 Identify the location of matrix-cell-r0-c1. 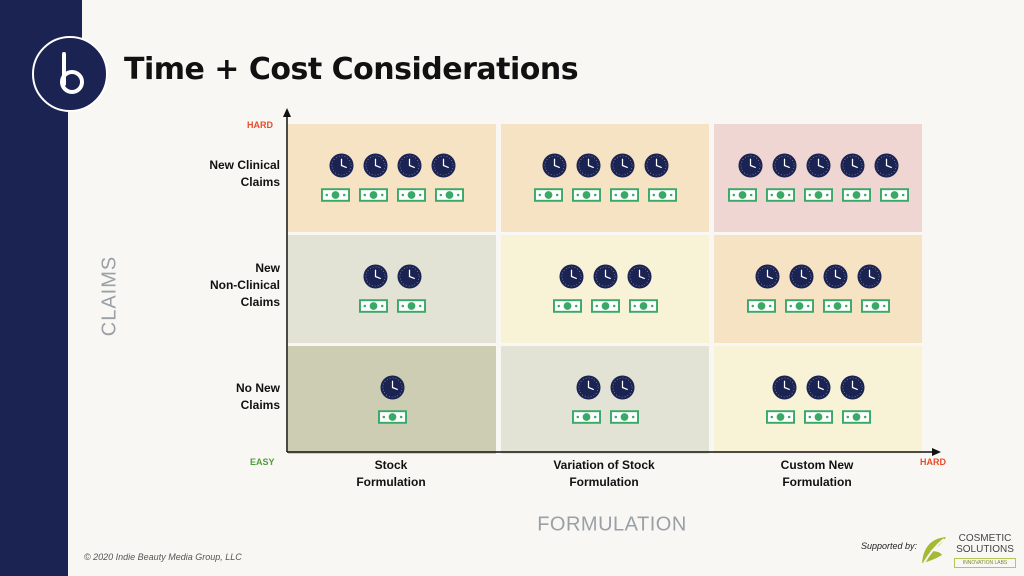
(605, 178).